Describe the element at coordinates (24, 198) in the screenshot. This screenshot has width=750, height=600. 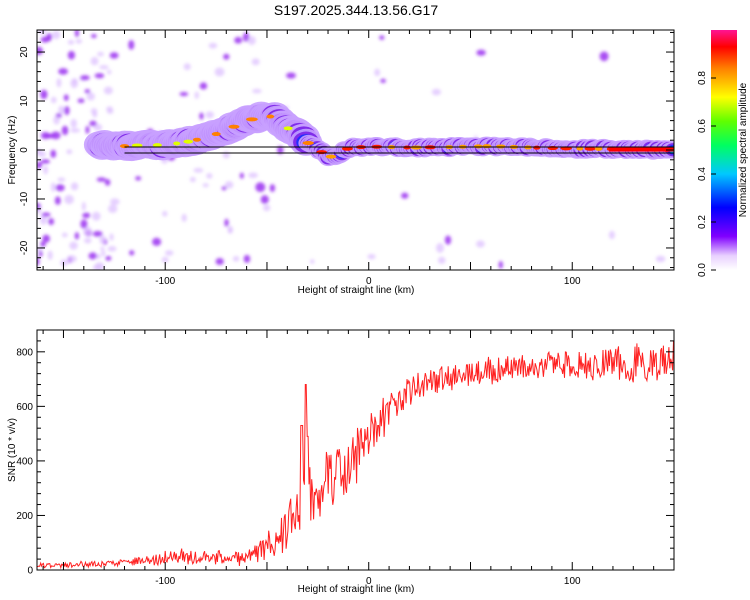
I see `spectrogram-ytick-label: -10` at that location.